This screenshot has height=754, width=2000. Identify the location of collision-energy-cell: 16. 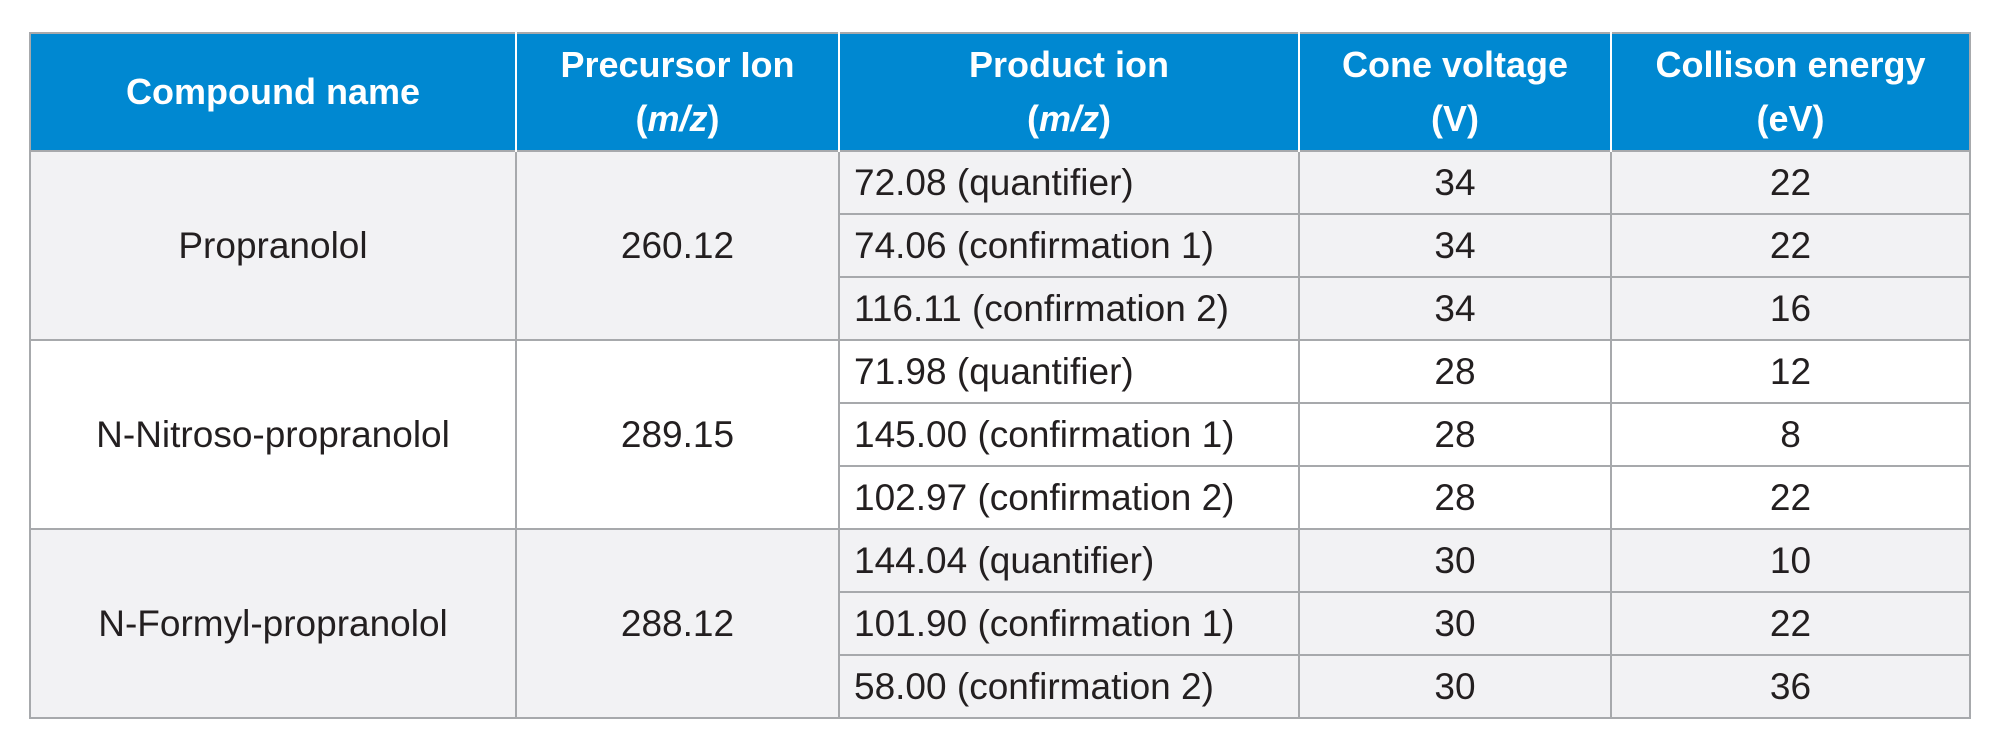
(1790, 308).